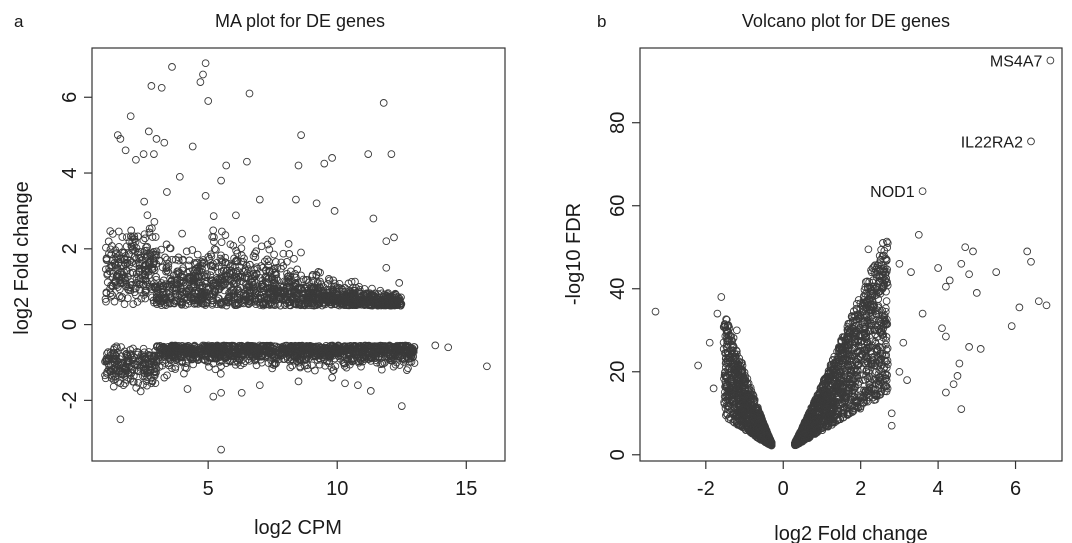 The width and height of the screenshot is (1072, 543). Describe the element at coordinates (601, 21) in the screenshot. I see `panel-letter-b: b` at that location.